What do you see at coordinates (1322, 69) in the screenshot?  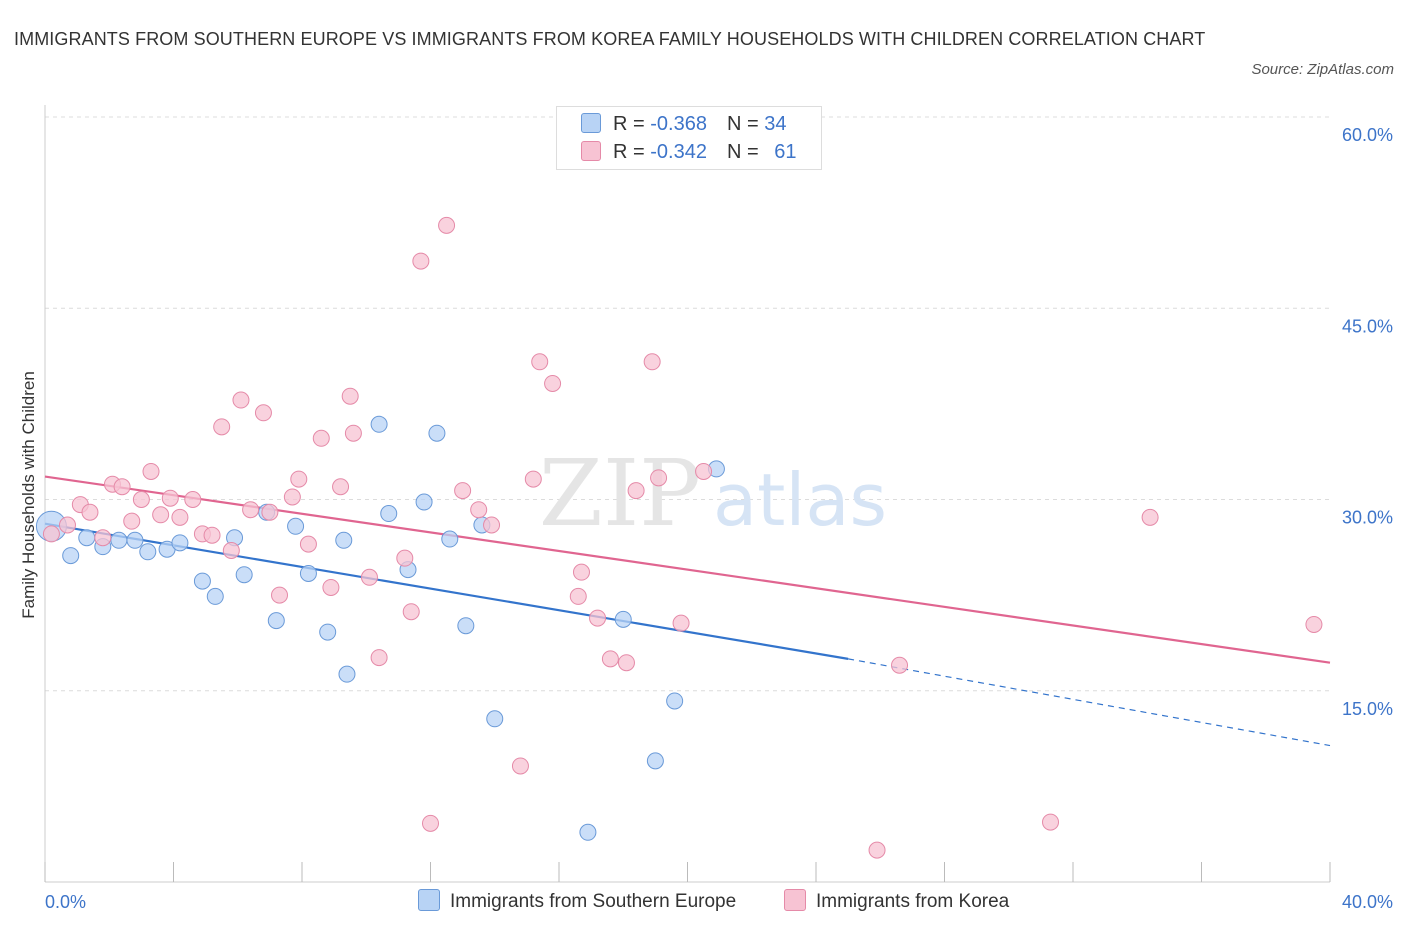 I see `source-label: Source: ZipAtlas.com` at bounding box center [1322, 69].